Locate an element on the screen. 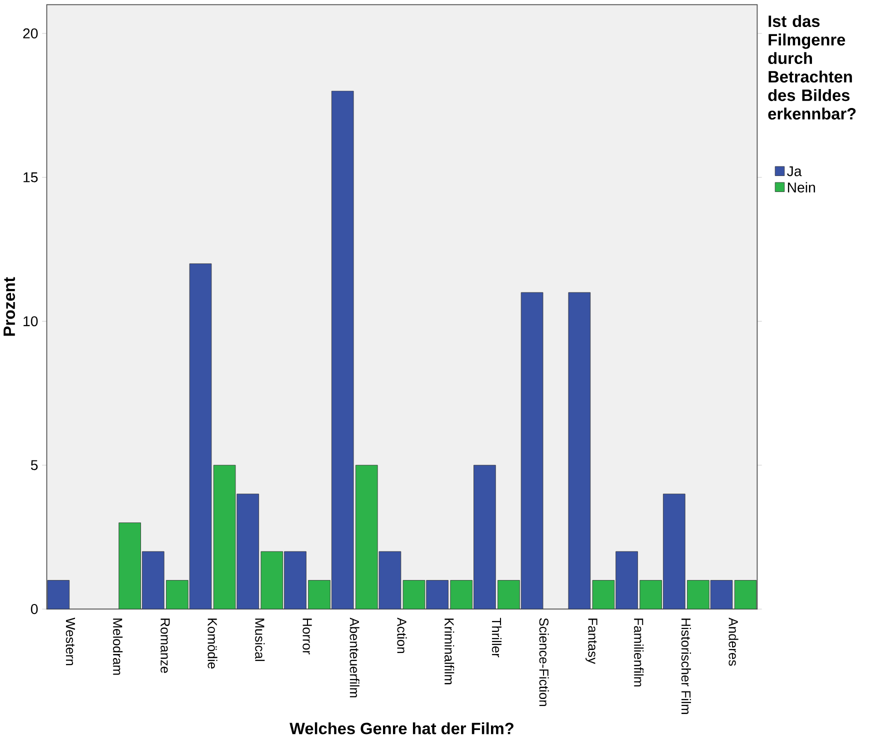 The height and width of the screenshot is (738, 886). y-tick-label: 15 is located at coordinates (31, 177).